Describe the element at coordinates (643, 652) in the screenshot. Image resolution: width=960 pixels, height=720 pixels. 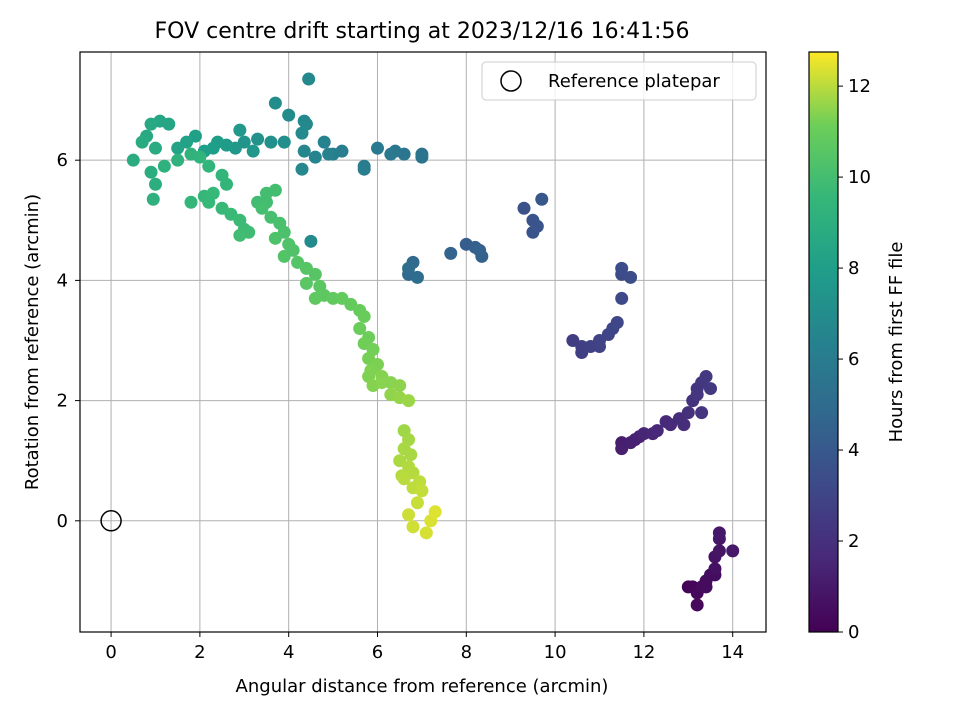
I see `x-tick-label: 12` at that location.